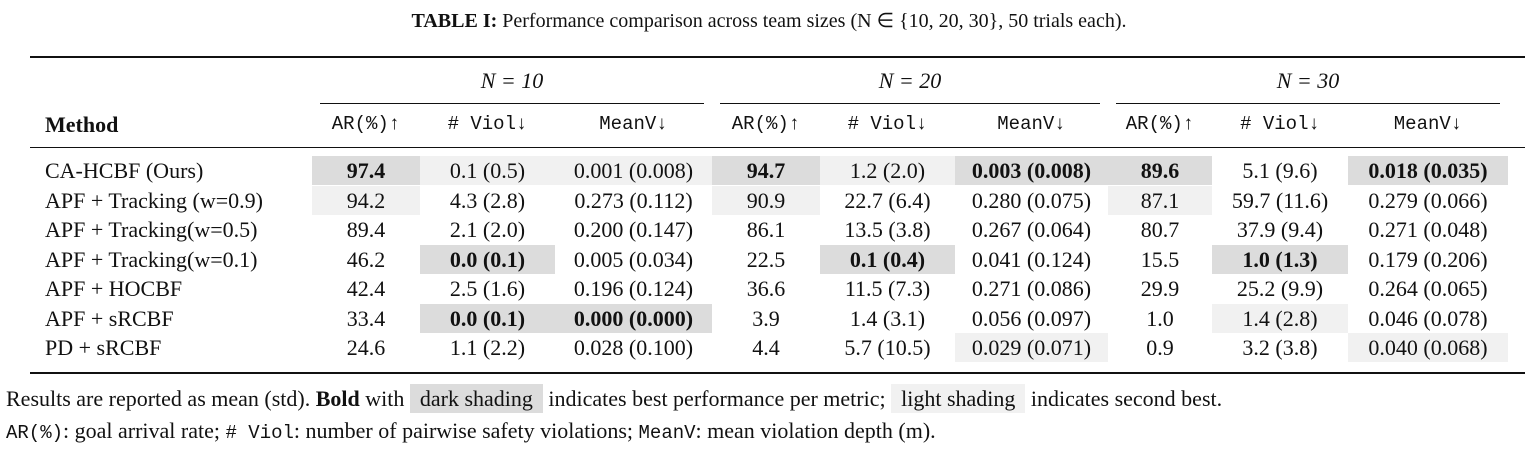 This screenshot has width=1538, height=452. I want to click on table-cell: 0.040 (0.068), so click(1428, 347).